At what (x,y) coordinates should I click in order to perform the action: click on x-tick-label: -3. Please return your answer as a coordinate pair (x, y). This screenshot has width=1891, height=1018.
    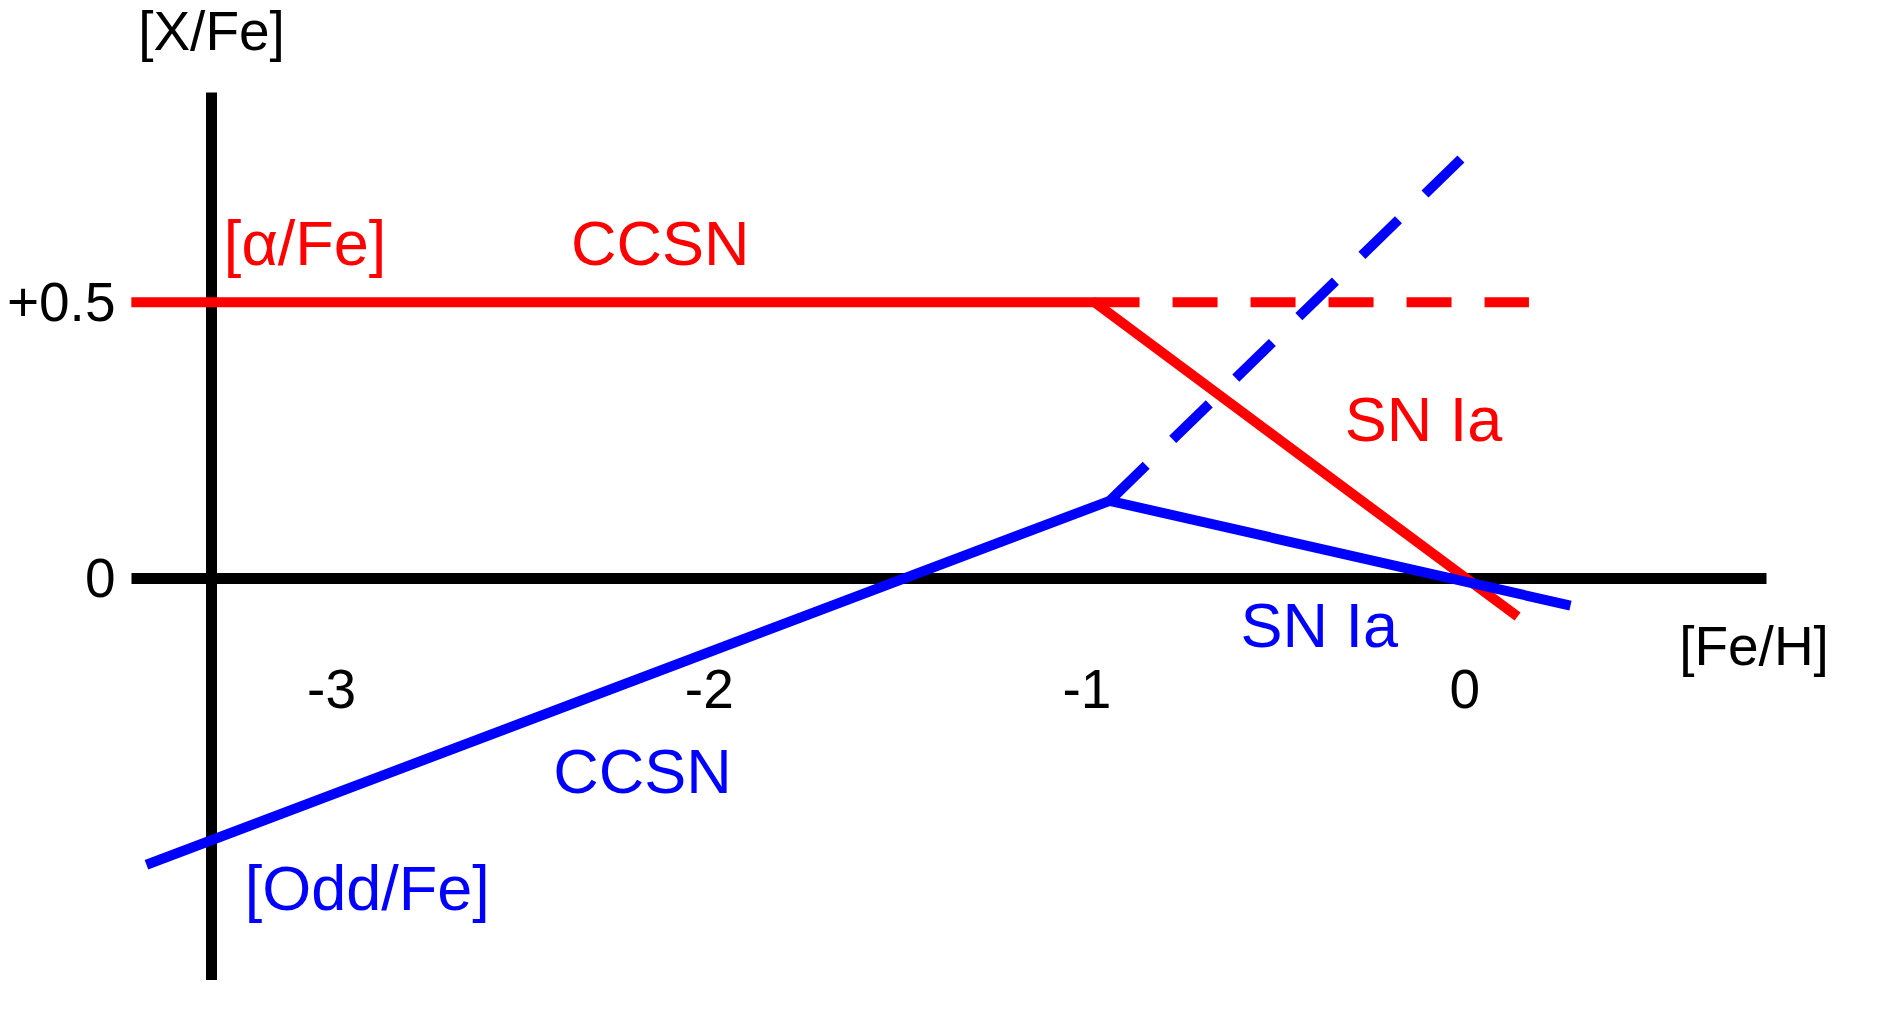
    Looking at the image, I should click on (331, 689).